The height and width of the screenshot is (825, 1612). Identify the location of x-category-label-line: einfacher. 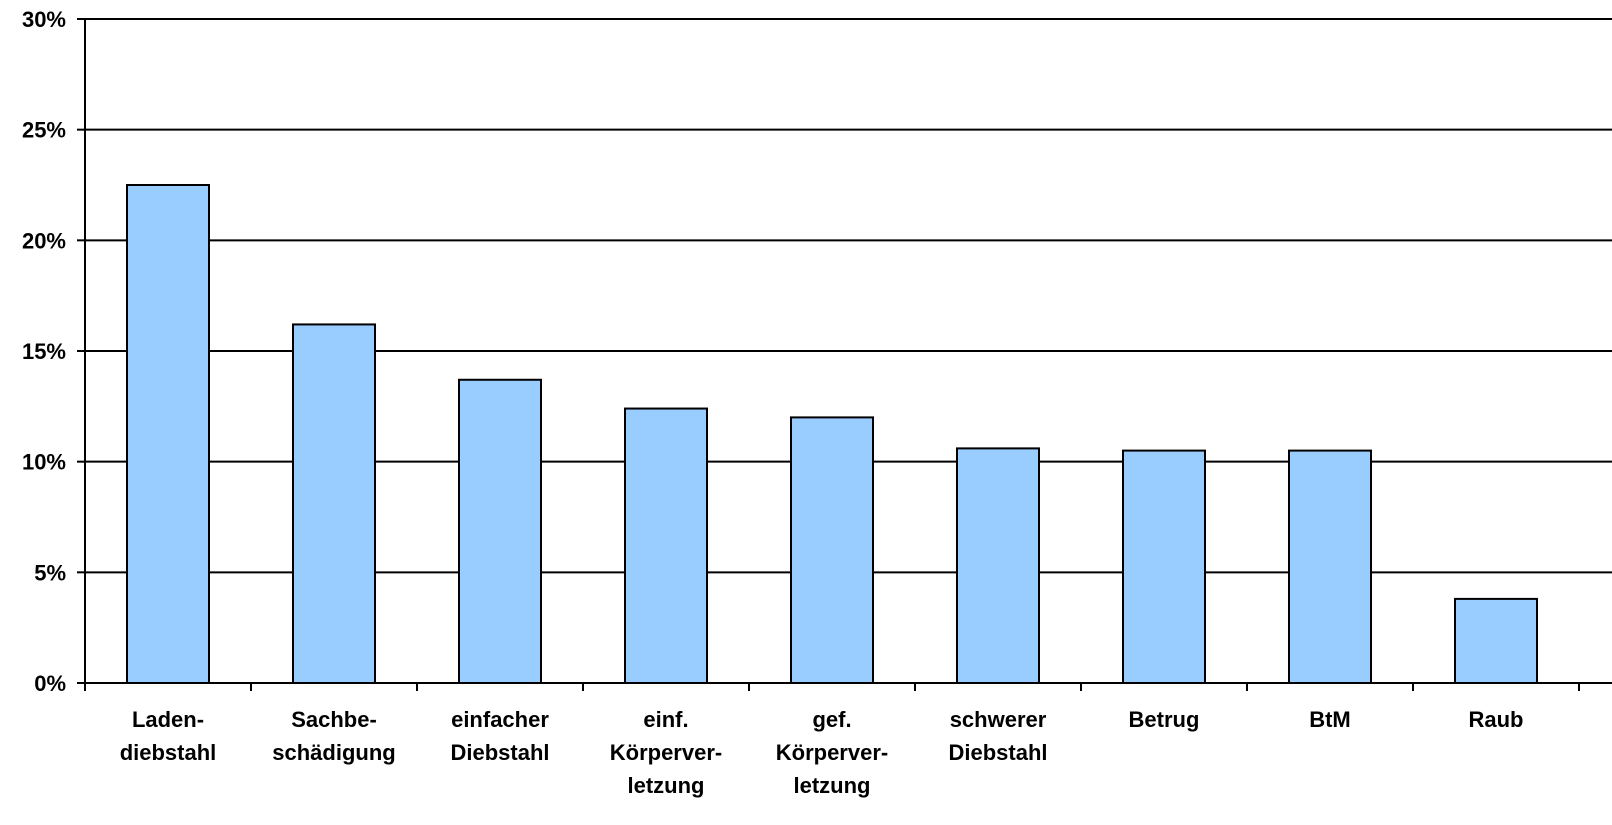
(500, 719).